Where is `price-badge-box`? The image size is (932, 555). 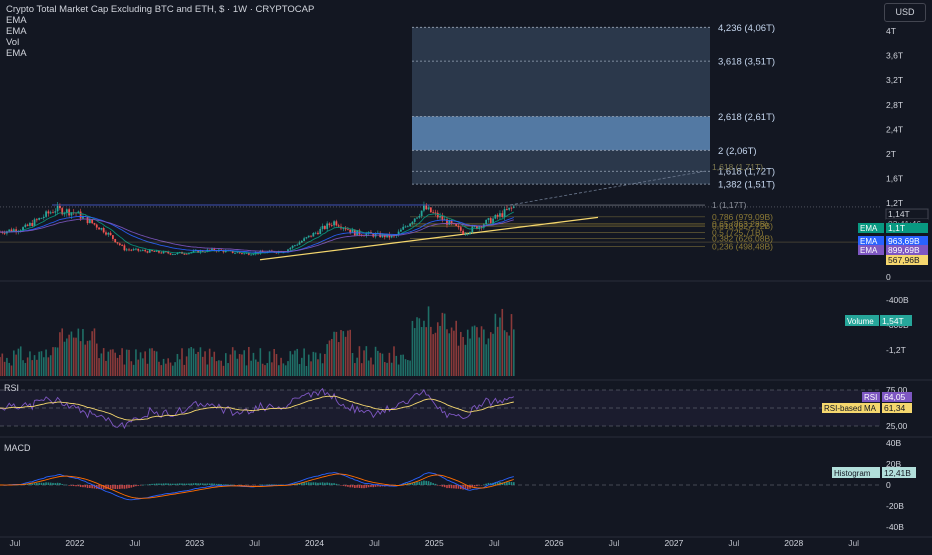
price-badge-box is located at coordinates (907, 260).